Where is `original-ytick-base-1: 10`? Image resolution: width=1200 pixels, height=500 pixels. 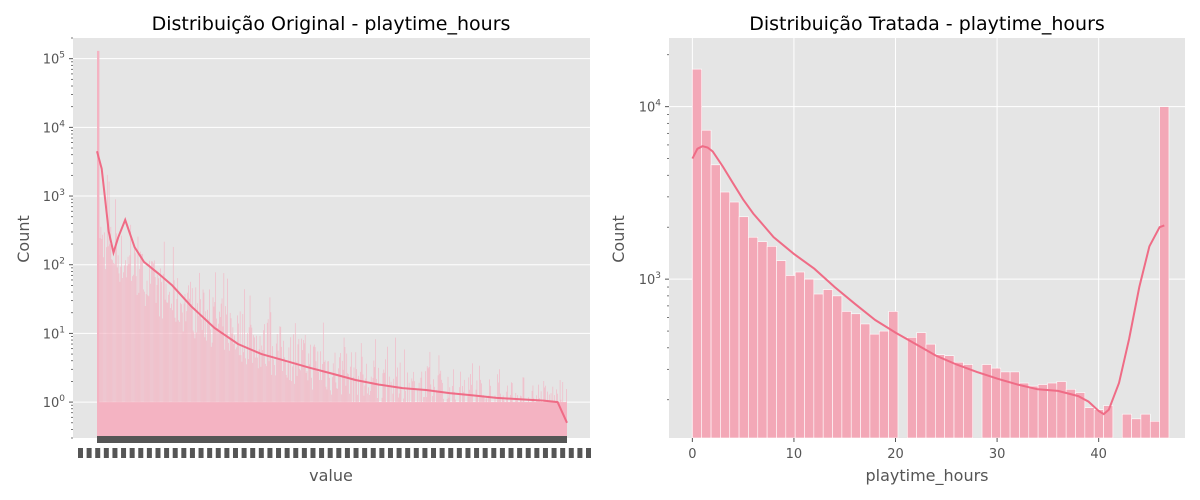
original-ytick-base-1: 10 is located at coordinates (51, 334).